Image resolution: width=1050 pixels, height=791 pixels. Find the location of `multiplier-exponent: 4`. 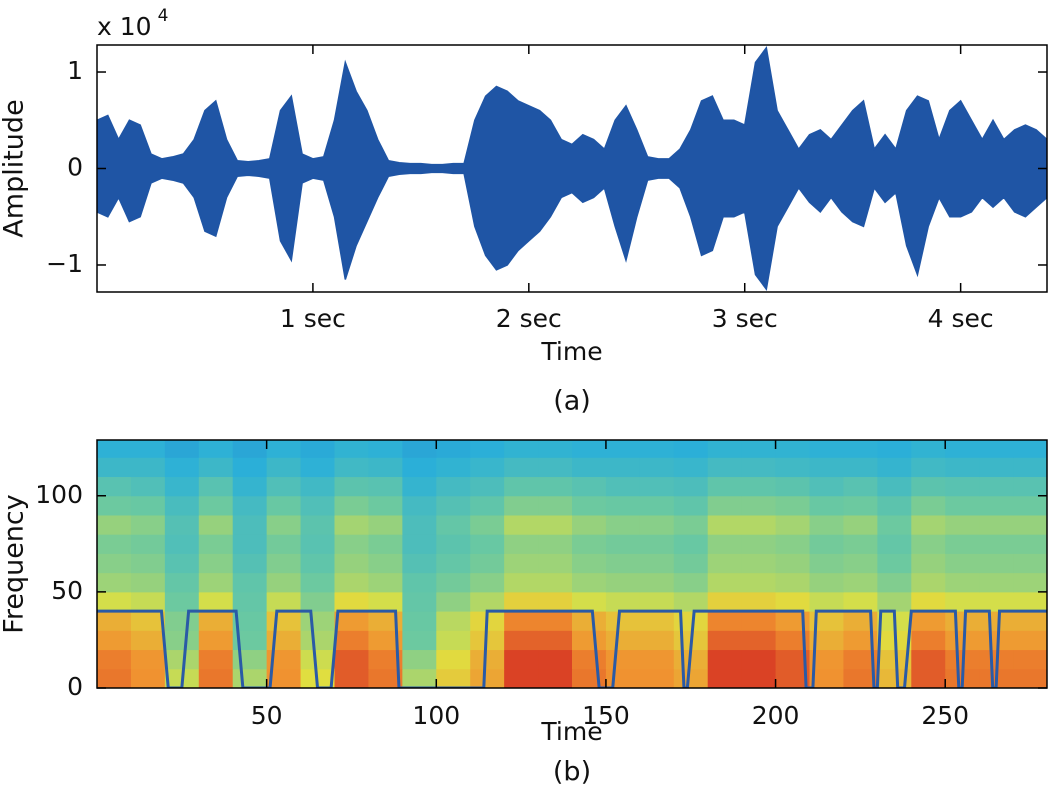

multiplier-exponent: 4 is located at coordinates (163, 16).